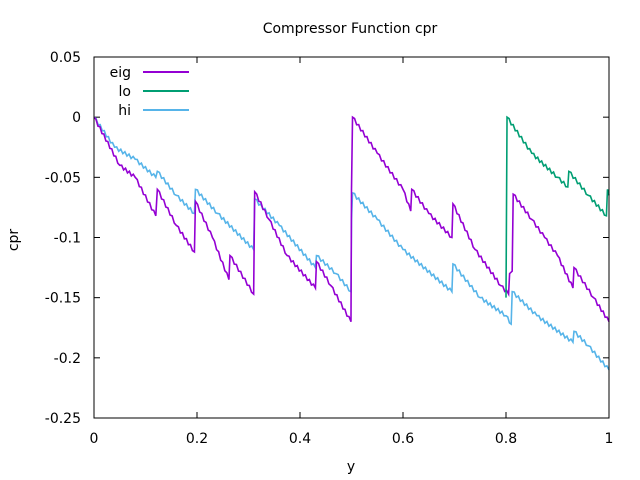 The width and height of the screenshot is (640, 480). What do you see at coordinates (14, 240) in the screenshot?
I see `y-axis-label: cpr` at bounding box center [14, 240].